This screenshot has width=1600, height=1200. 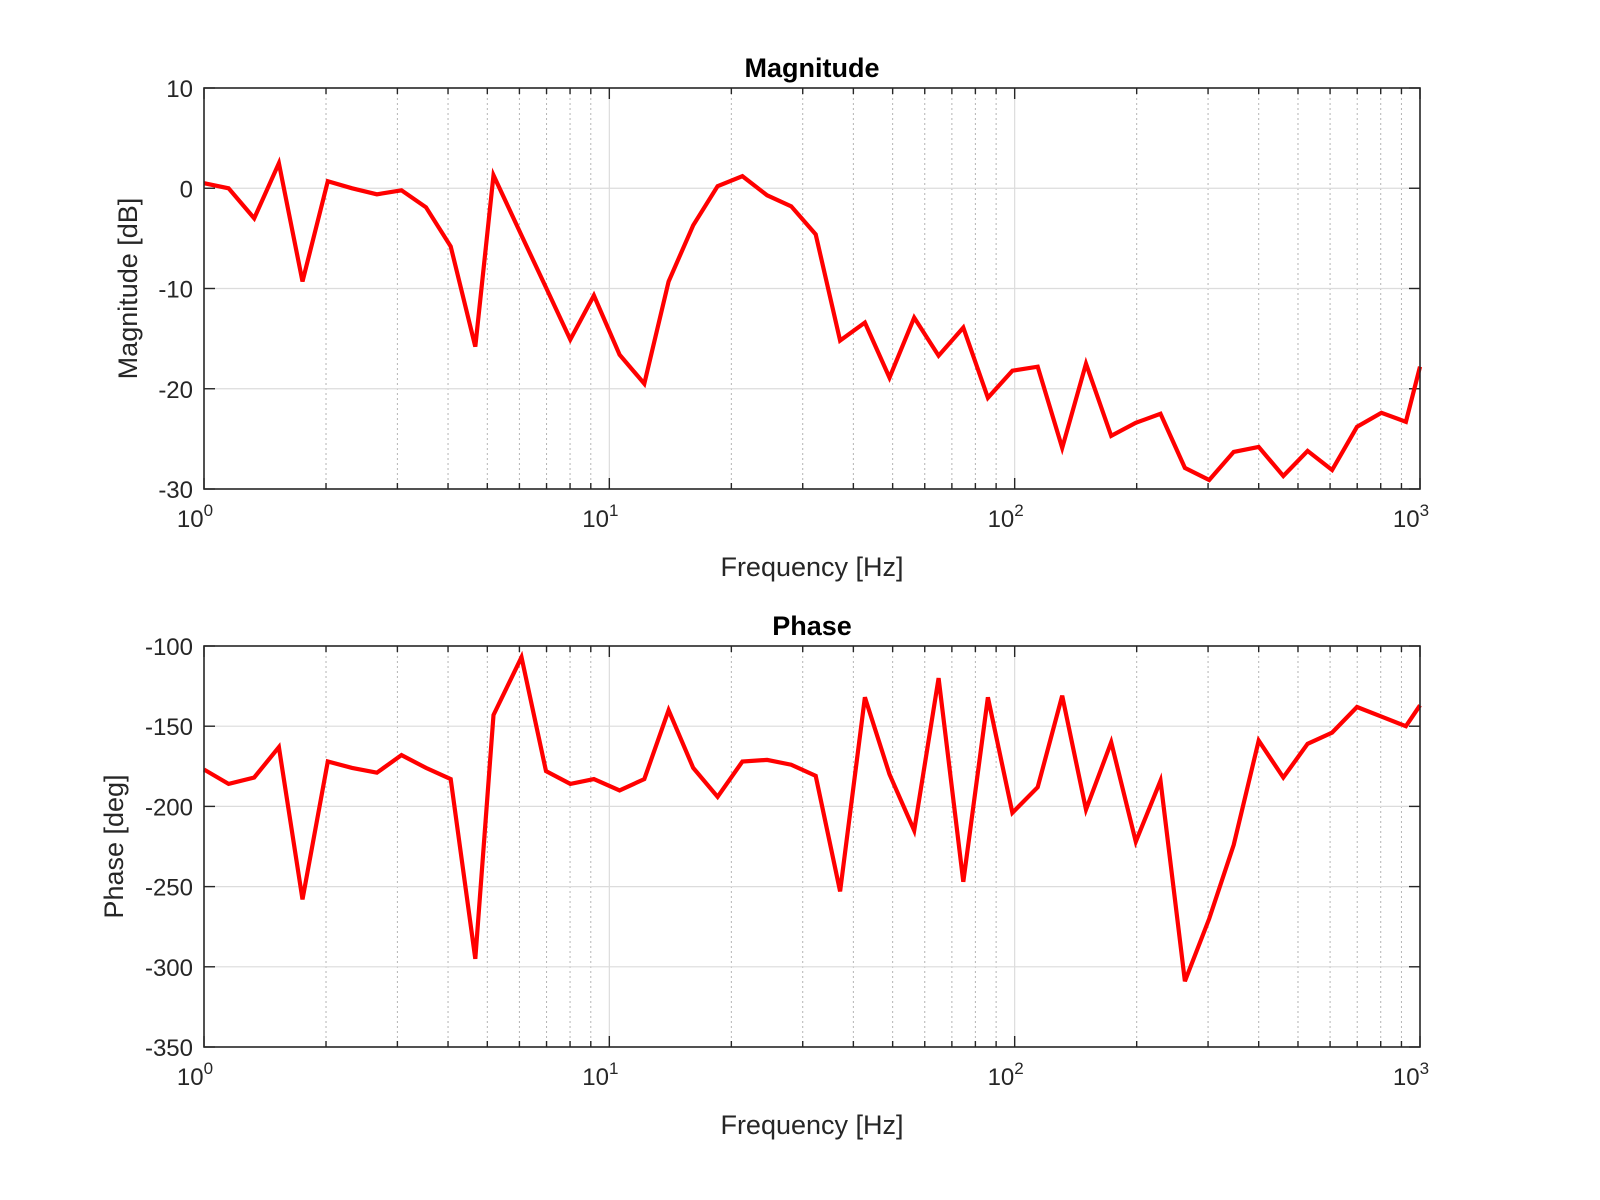 What do you see at coordinates (114, 846) in the screenshot?
I see `phase-y-axis-label: Phase [deg]` at bounding box center [114, 846].